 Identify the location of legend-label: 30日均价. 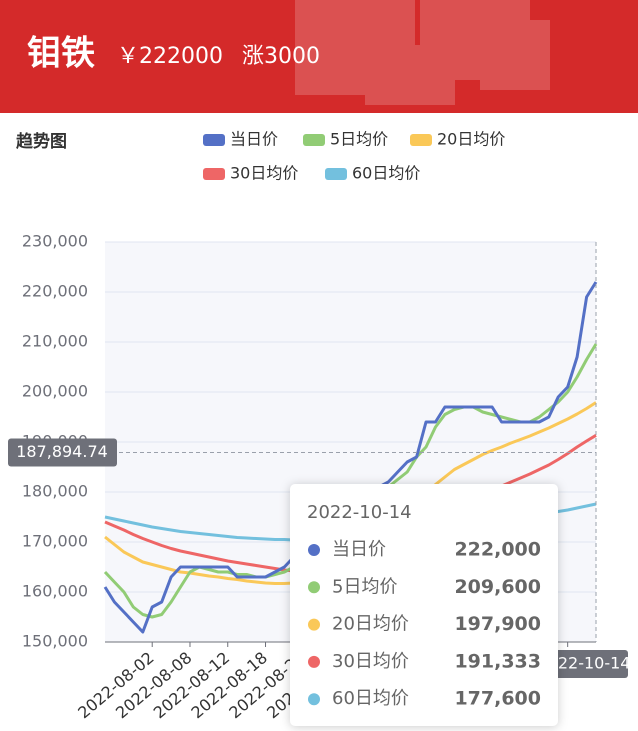
(264, 173).